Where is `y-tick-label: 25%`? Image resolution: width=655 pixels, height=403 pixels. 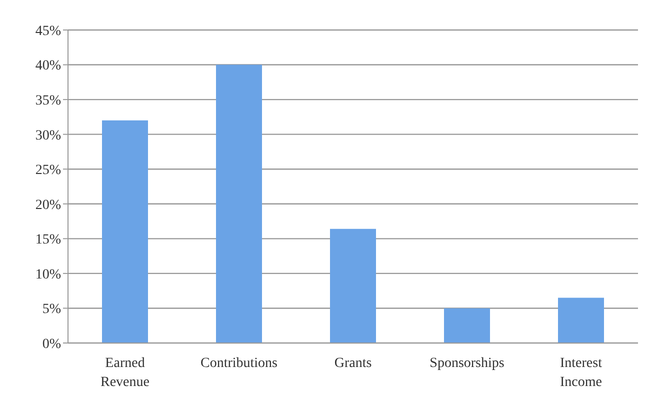 y-tick-label: 25% is located at coordinates (48, 170).